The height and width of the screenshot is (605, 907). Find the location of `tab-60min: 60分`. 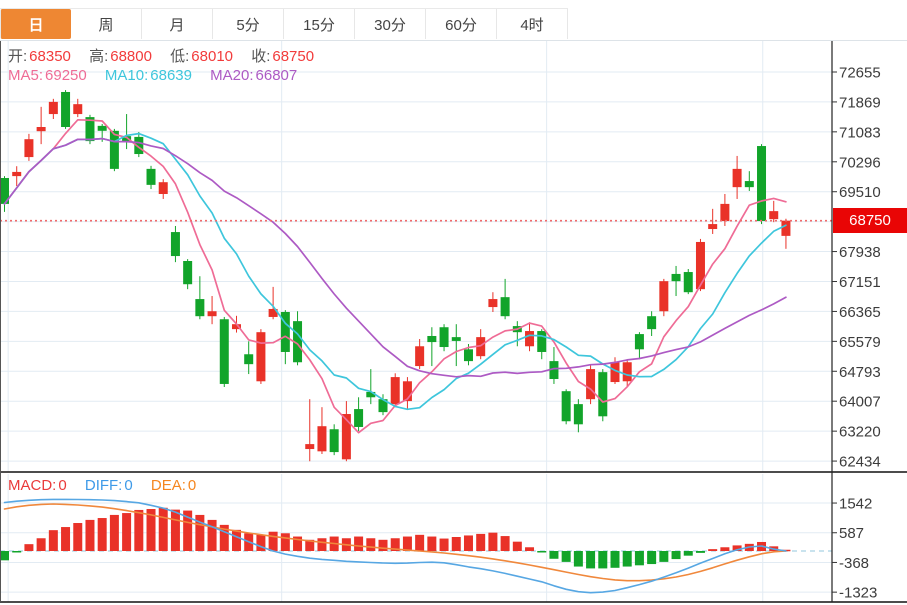

tab-60min: 60分 is located at coordinates (461, 24).